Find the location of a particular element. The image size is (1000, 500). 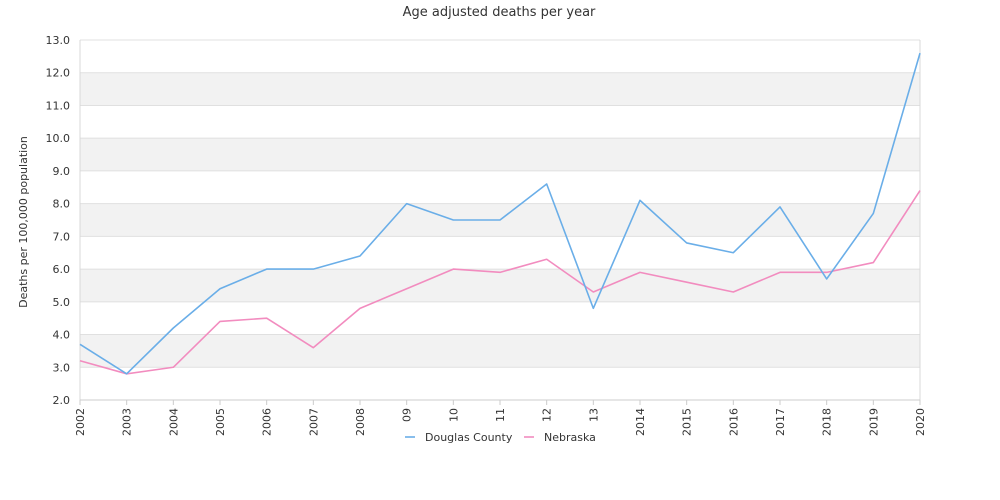

y-tick-label: 8.0 is located at coordinates (62, 204).